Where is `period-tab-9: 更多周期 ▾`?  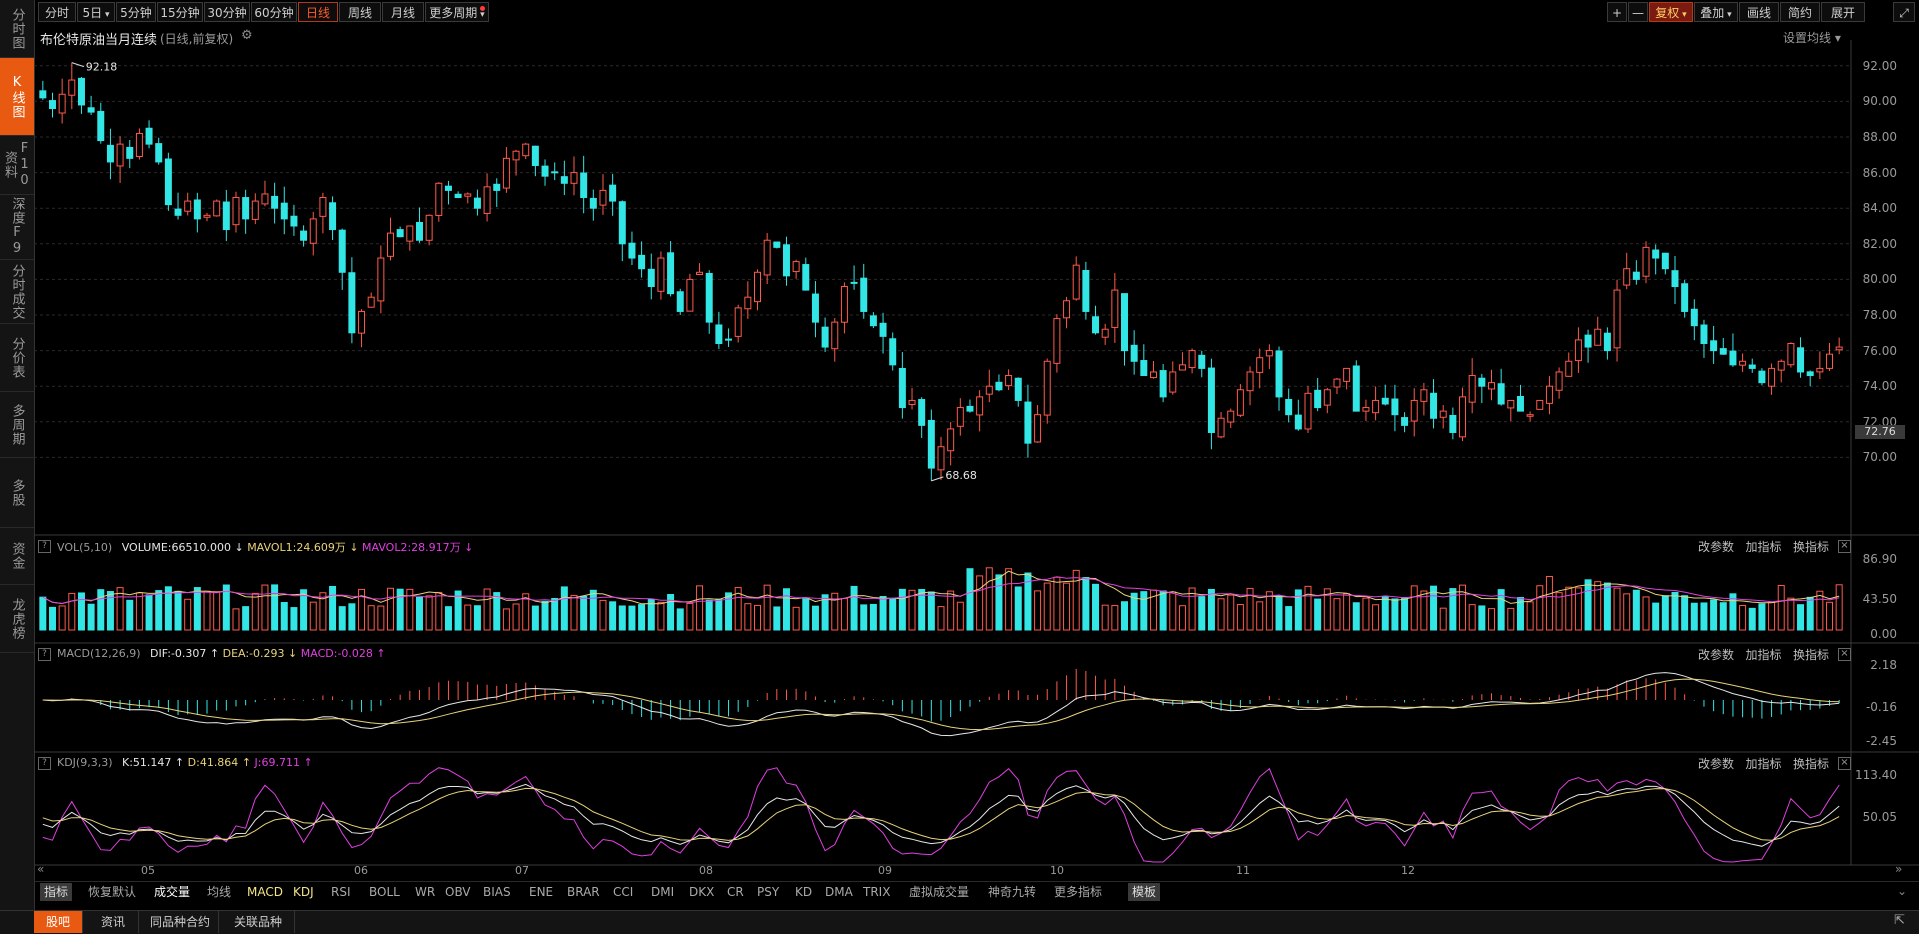
period-tab-9: 更多周期 ▾ is located at coordinates (457, 12).